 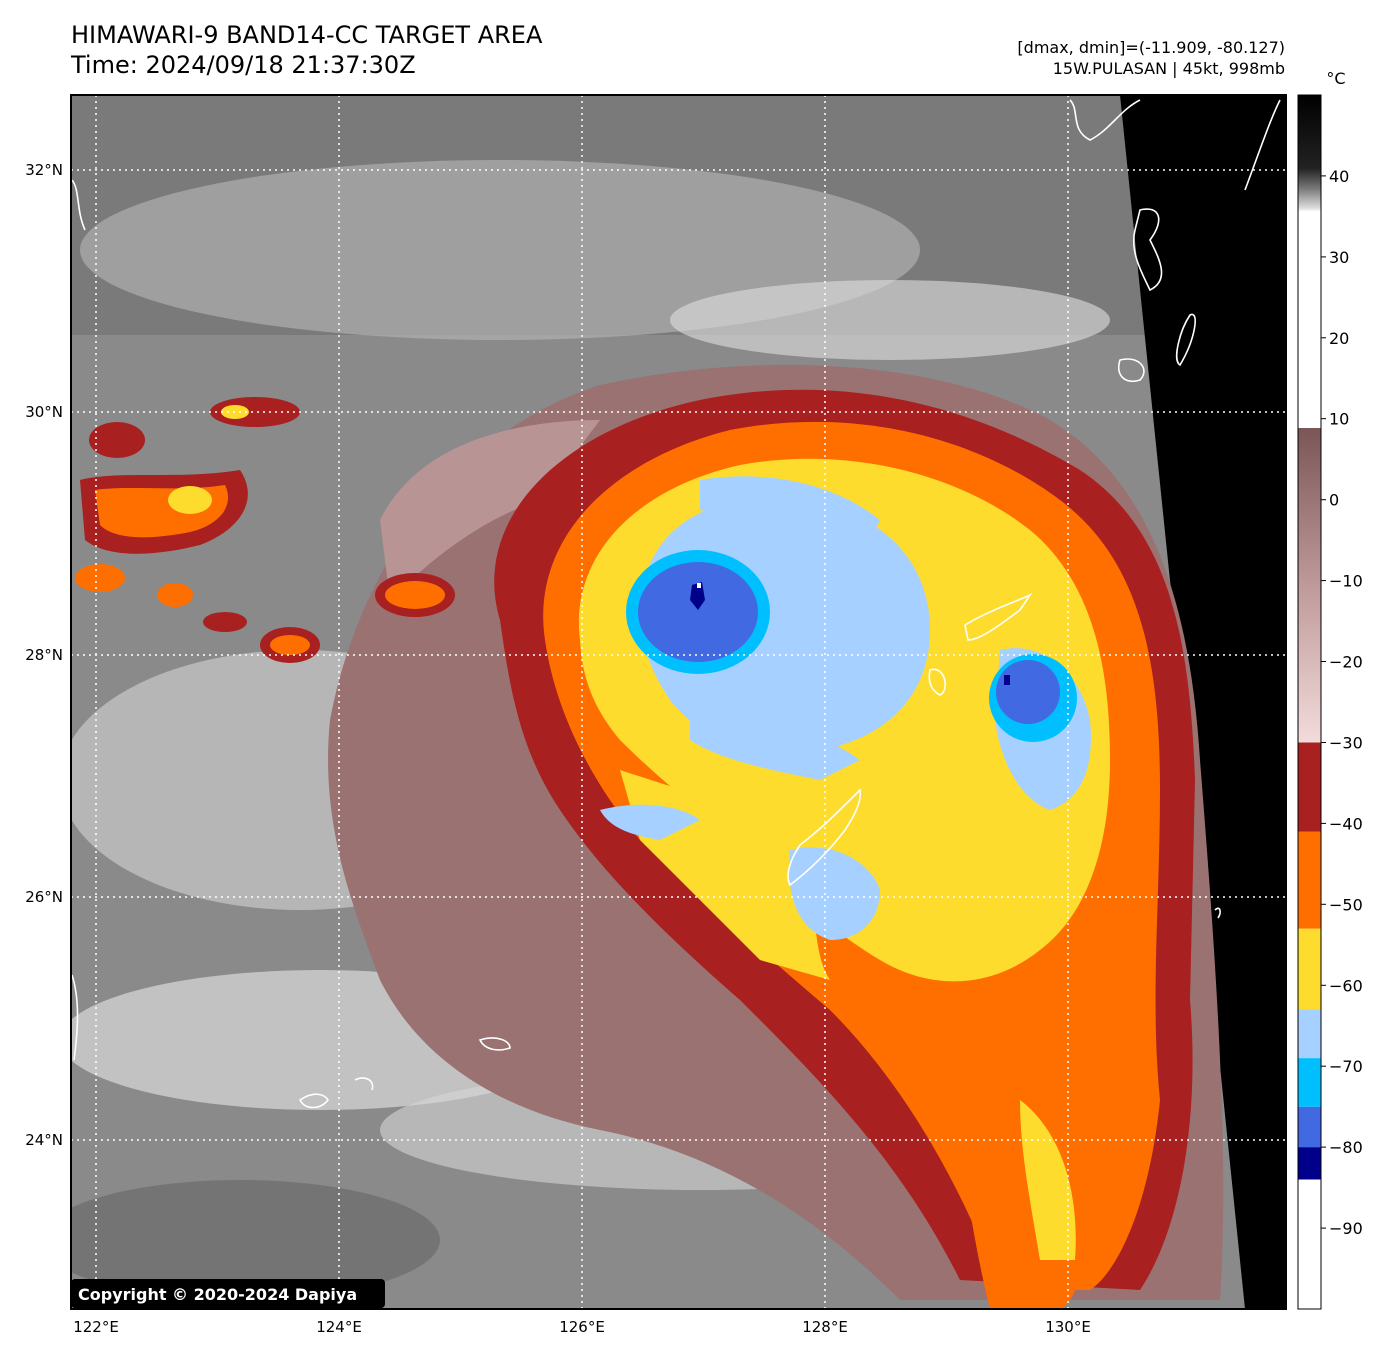 What do you see at coordinates (96, 1327) in the screenshot?
I see `lon-tick-122: 122°E` at bounding box center [96, 1327].